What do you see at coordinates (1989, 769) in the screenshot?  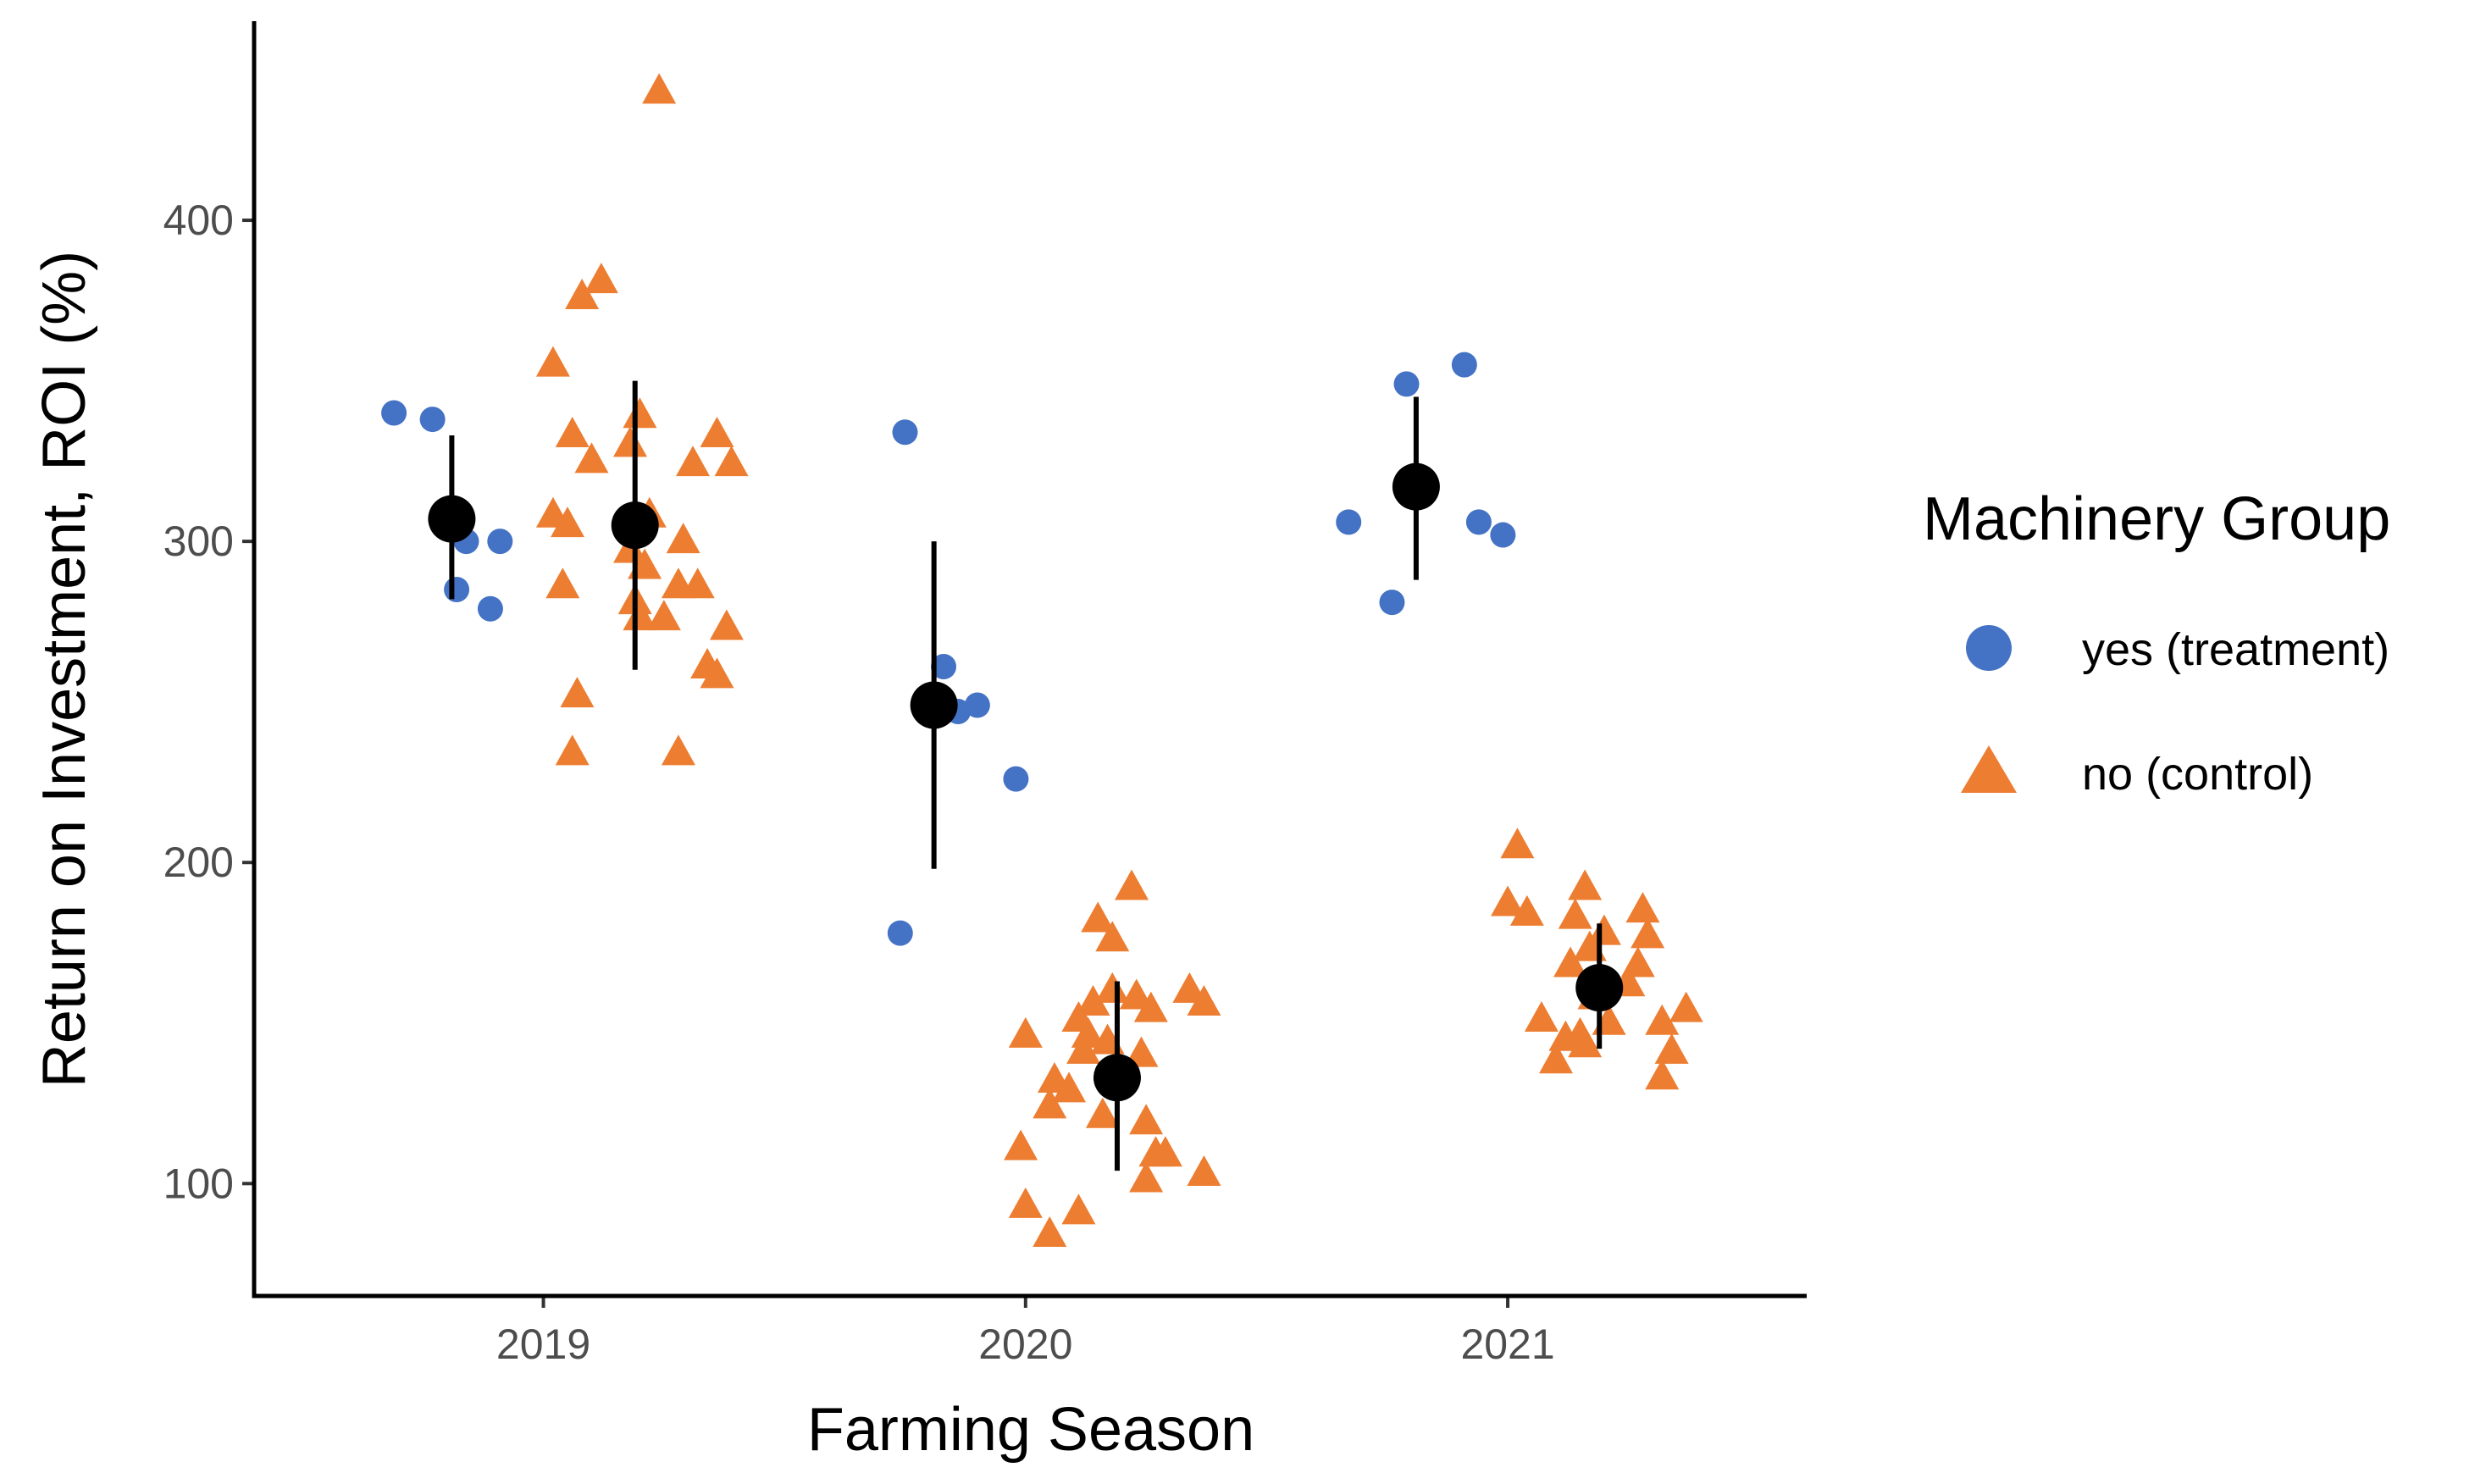 I see `legend-control-marker` at bounding box center [1989, 769].